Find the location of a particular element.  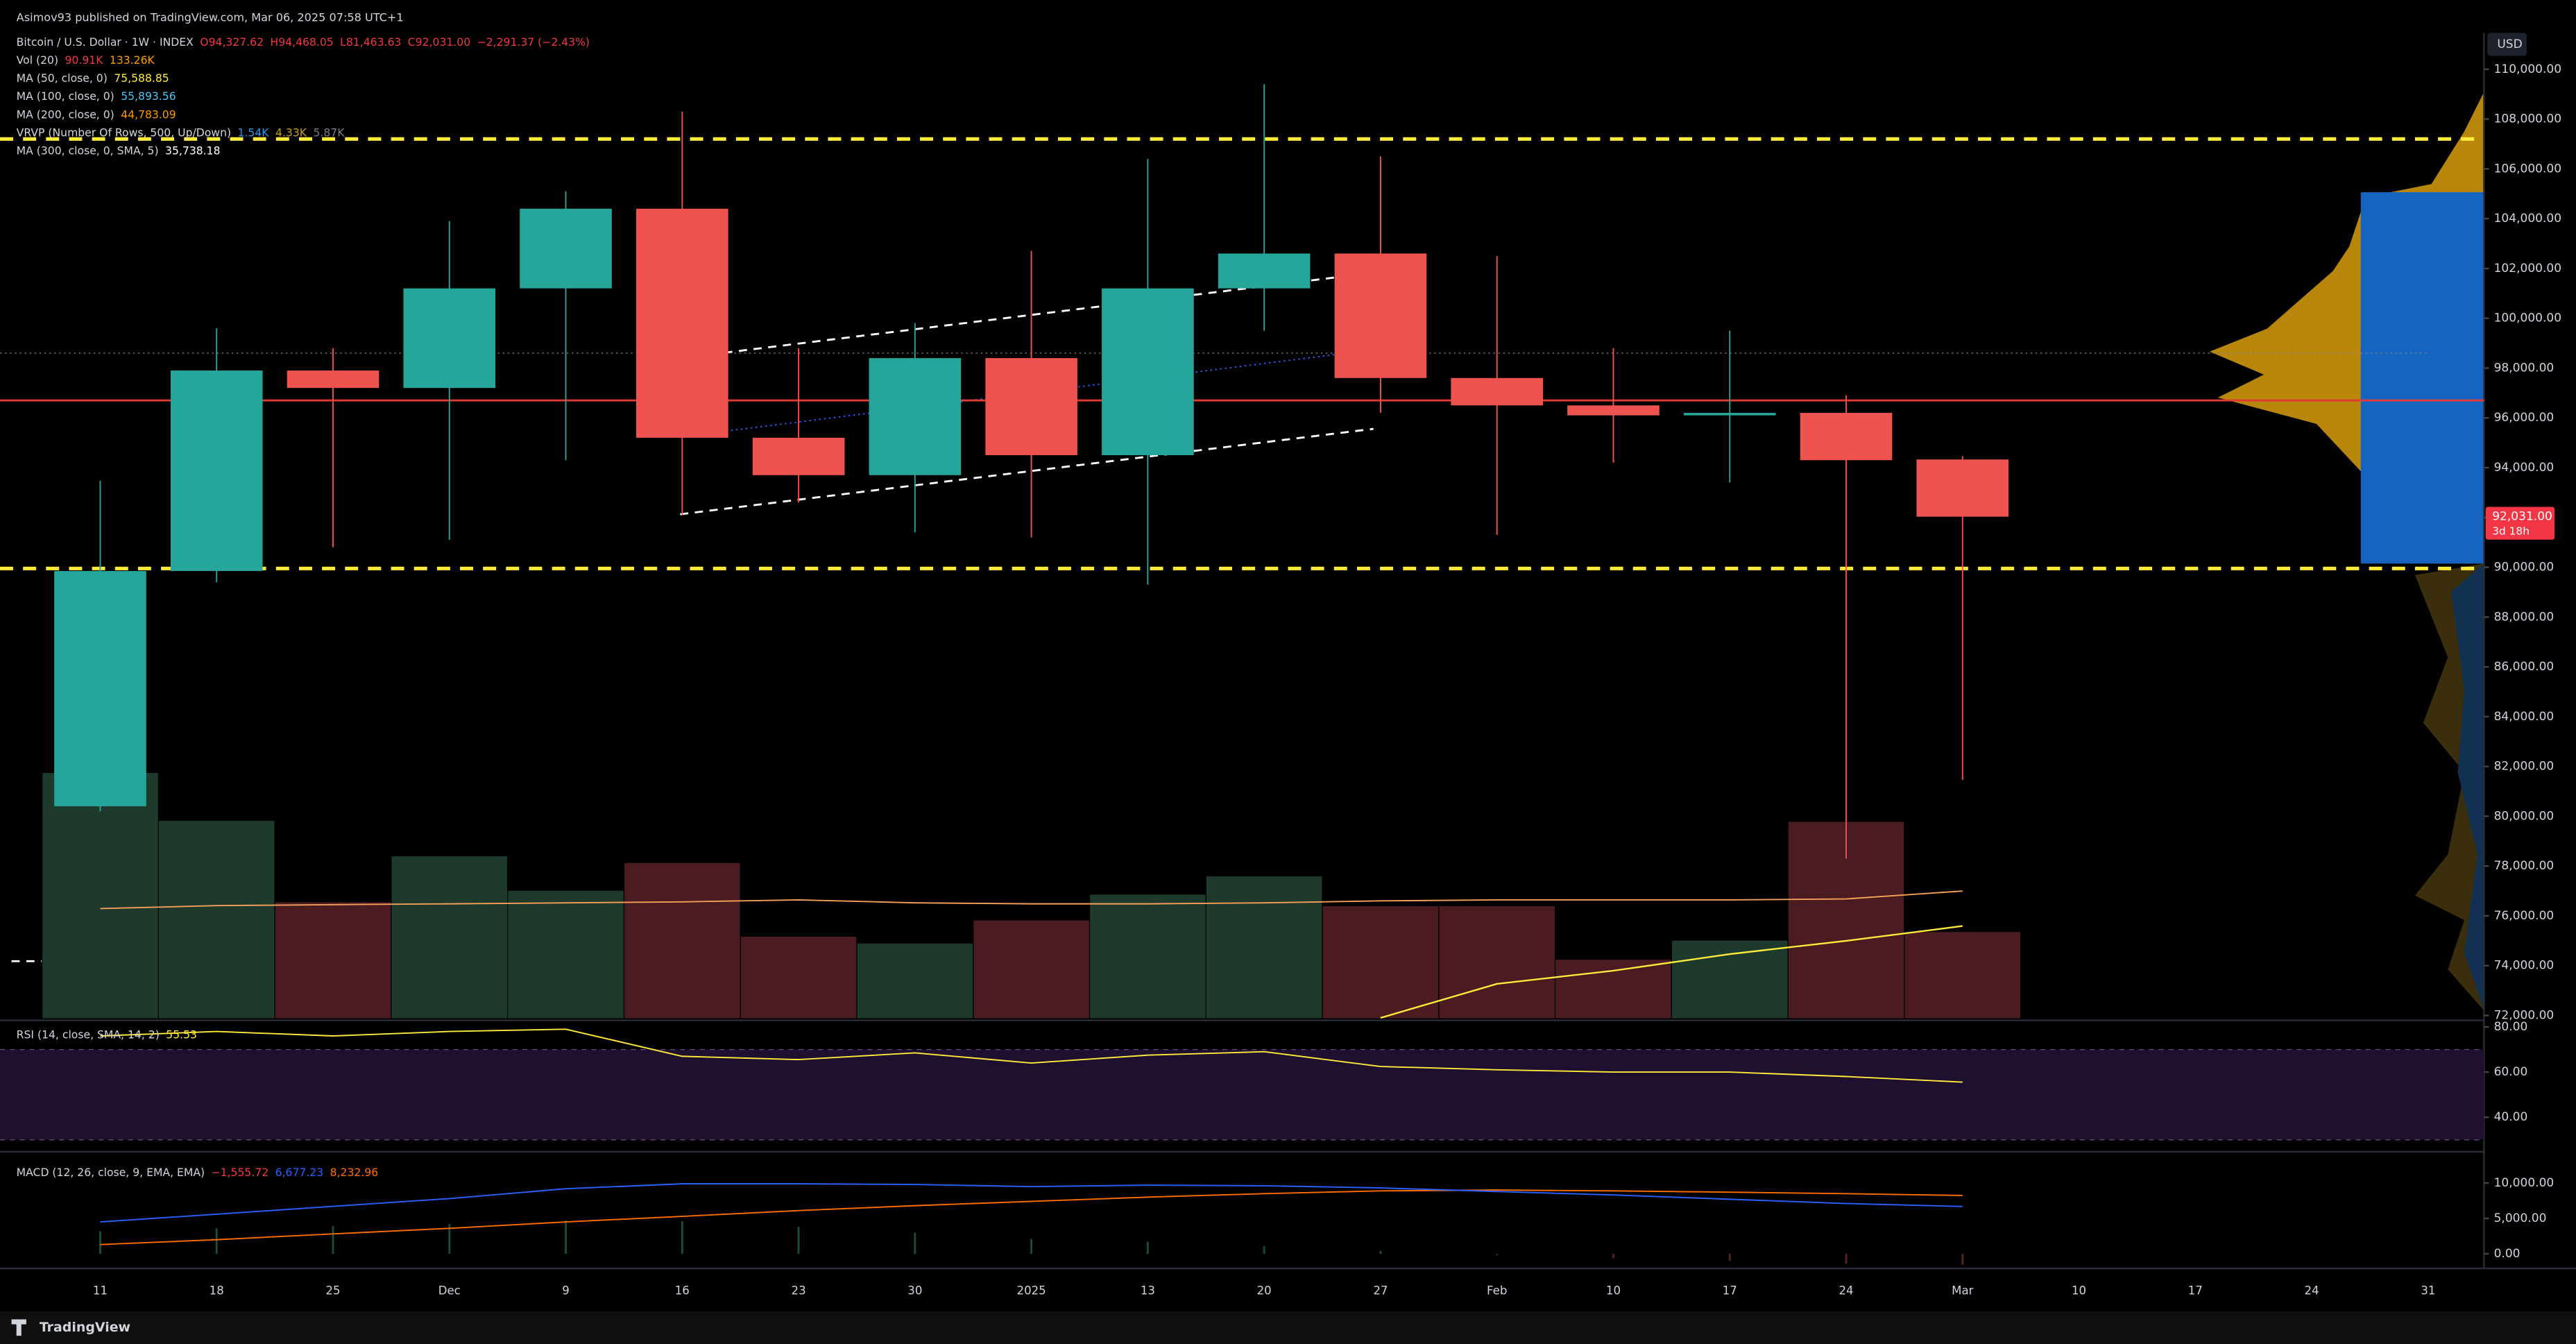

macd-tick-label: 10,000.00 is located at coordinates (2524, 1183).